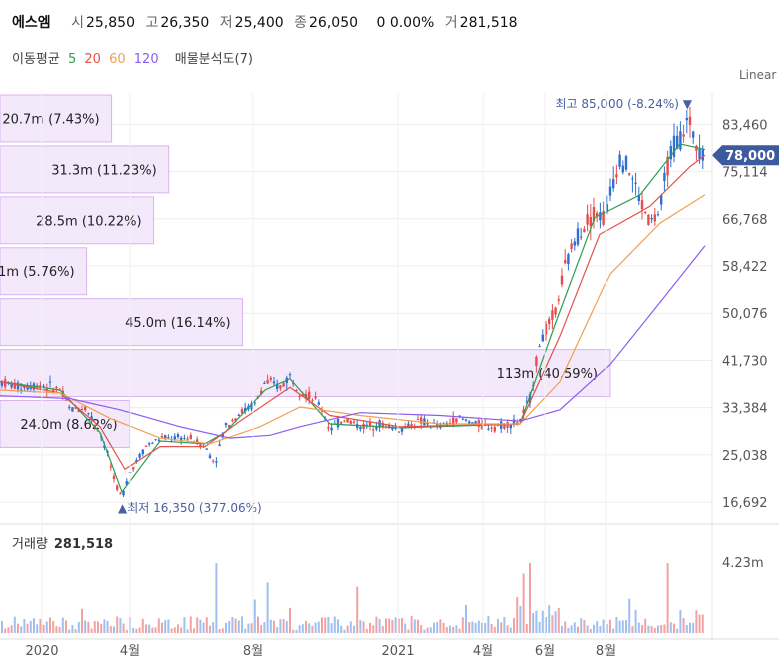 This screenshot has height=666, width=779. Describe the element at coordinates (745, 267) in the screenshot. I see `y-tick-label: 58,422` at that location.